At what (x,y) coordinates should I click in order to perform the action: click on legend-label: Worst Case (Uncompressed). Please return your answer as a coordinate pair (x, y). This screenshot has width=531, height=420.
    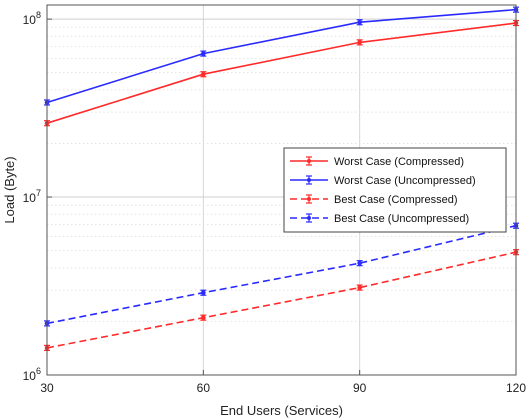
    Looking at the image, I should click on (405, 181).